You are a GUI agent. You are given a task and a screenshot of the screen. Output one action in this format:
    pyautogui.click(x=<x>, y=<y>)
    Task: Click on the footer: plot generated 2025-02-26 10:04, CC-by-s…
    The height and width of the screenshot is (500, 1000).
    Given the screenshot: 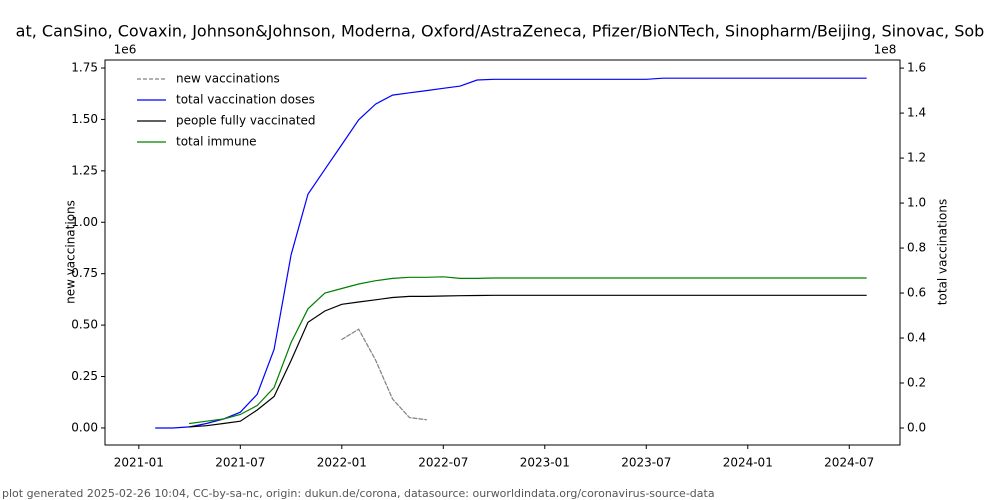 What is the action you would take?
    pyautogui.click(x=358, y=493)
    